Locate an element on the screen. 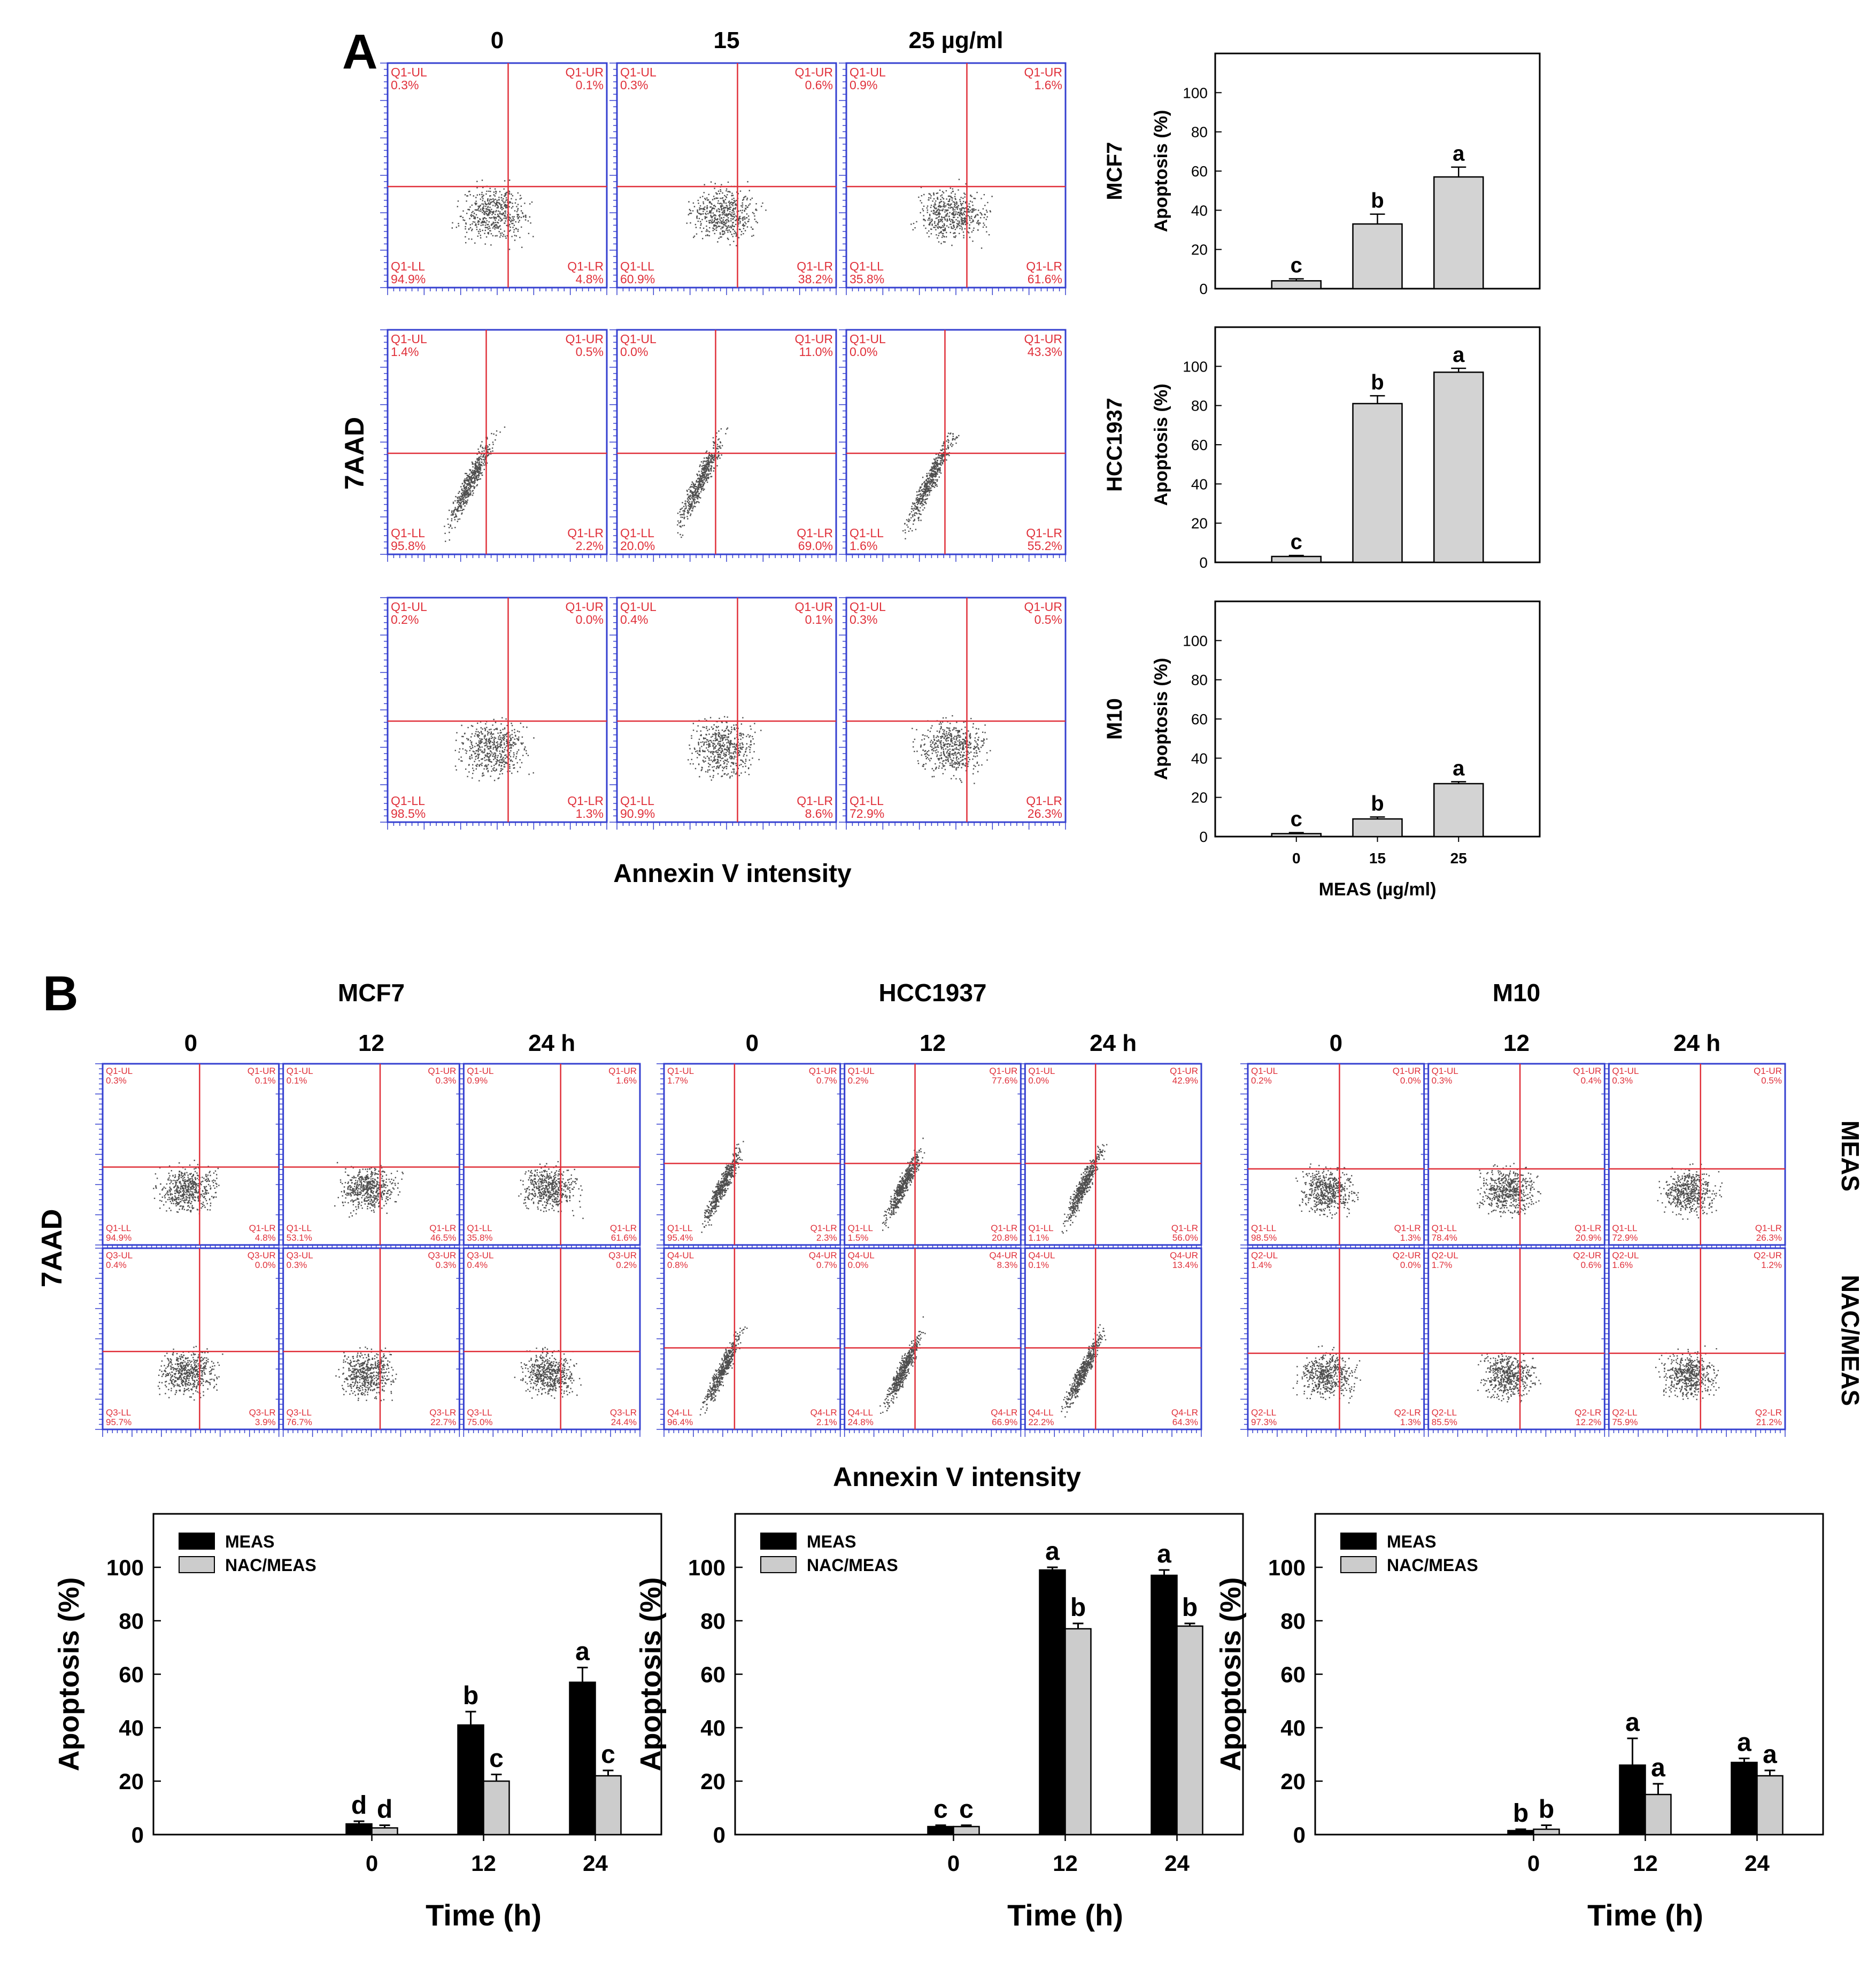 The height and width of the screenshot is (1988, 1876). x-tick-label: 0 is located at coordinates (953, 1863).